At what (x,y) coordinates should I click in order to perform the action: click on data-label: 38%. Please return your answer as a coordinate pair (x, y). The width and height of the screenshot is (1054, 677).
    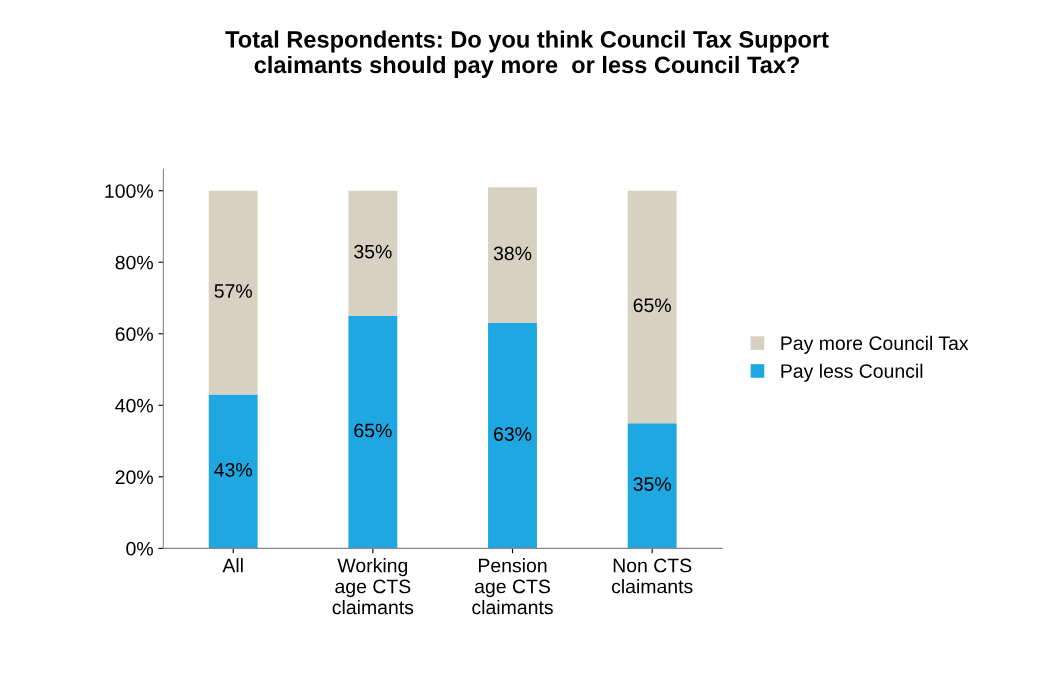
    Looking at the image, I should click on (512, 253).